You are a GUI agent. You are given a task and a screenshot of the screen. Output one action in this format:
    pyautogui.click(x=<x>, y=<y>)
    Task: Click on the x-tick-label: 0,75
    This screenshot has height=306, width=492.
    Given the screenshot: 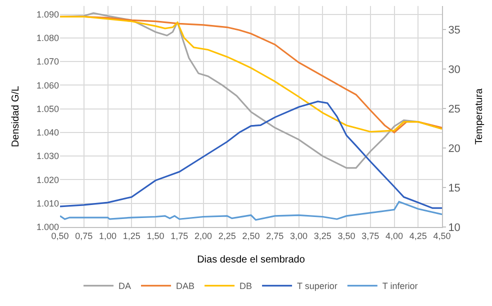 What is the action you would take?
    pyautogui.click(x=84, y=235)
    